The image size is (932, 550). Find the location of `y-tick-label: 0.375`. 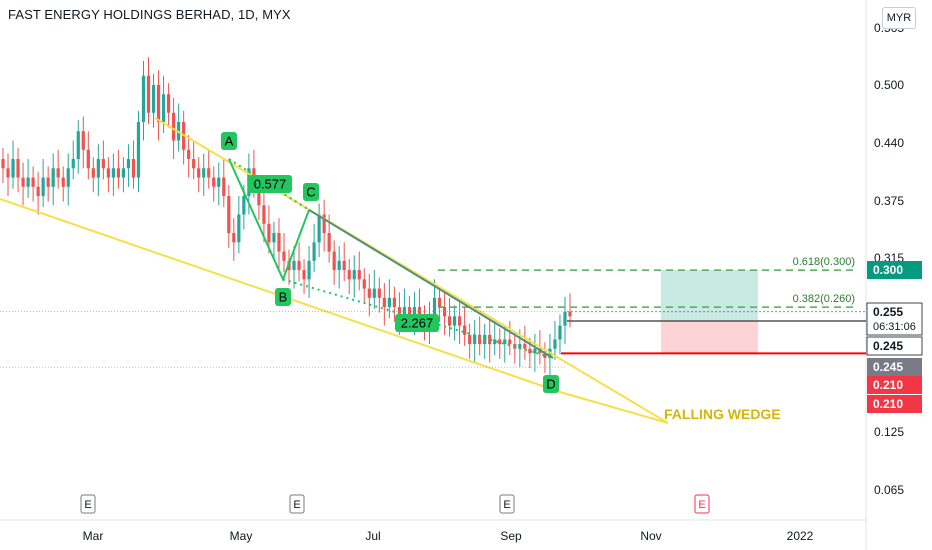

y-tick-label: 0.375 is located at coordinates (889, 201).